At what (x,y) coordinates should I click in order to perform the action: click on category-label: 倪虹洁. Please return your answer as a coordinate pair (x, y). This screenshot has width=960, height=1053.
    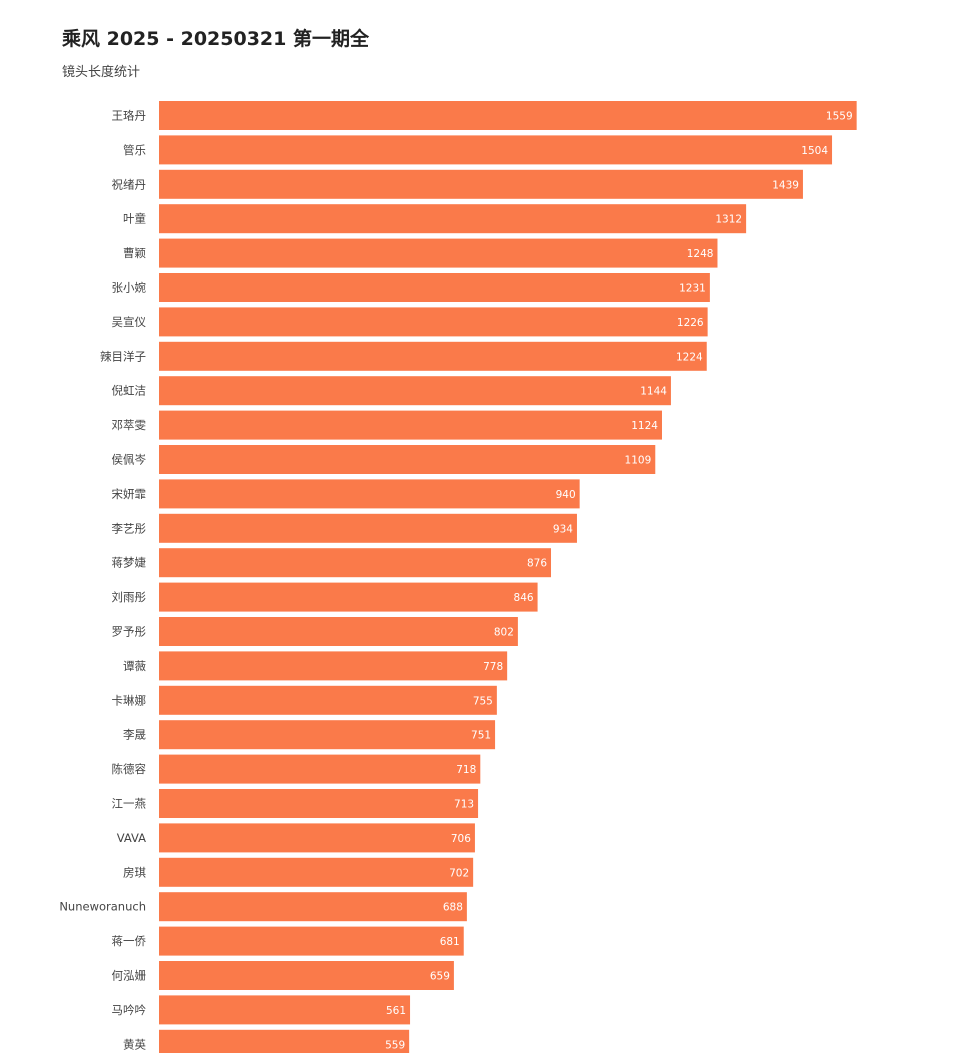
    Looking at the image, I should click on (129, 391).